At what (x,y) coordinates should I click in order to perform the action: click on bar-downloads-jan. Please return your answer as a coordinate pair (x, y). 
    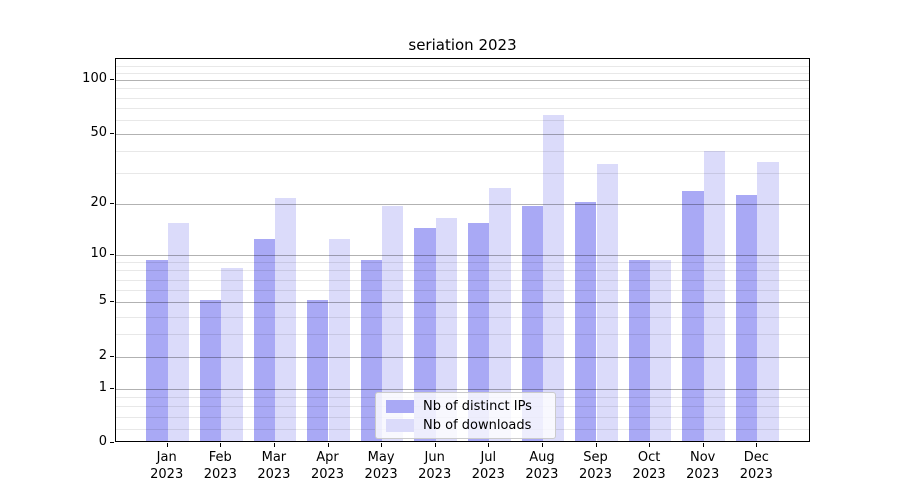
    Looking at the image, I should click on (178, 332).